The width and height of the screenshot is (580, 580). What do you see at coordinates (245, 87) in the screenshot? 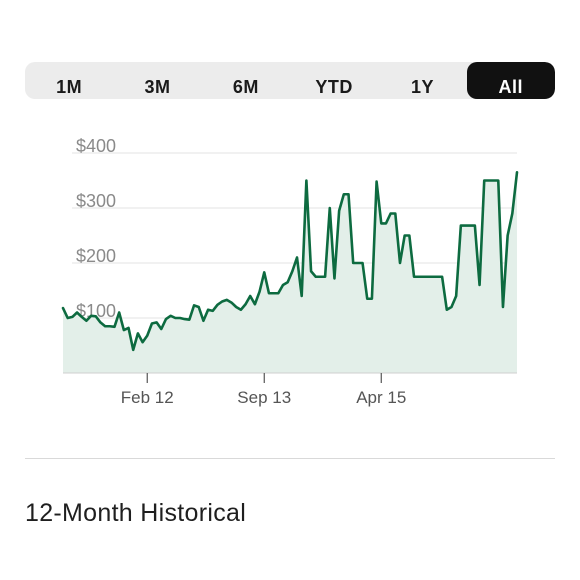
I see `range-tab-6m: 6M` at bounding box center [245, 87].